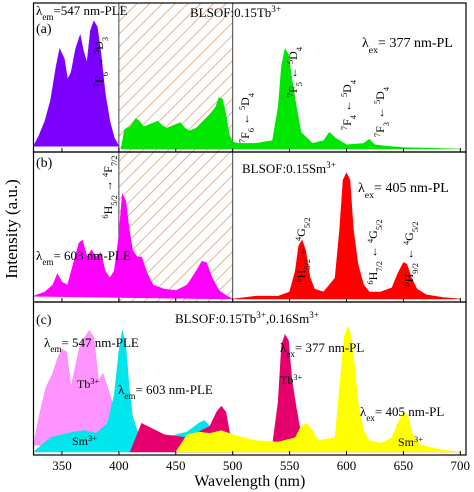 This screenshot has width=474, height=492. I want to click on annotation: (c), so click(44, 320).